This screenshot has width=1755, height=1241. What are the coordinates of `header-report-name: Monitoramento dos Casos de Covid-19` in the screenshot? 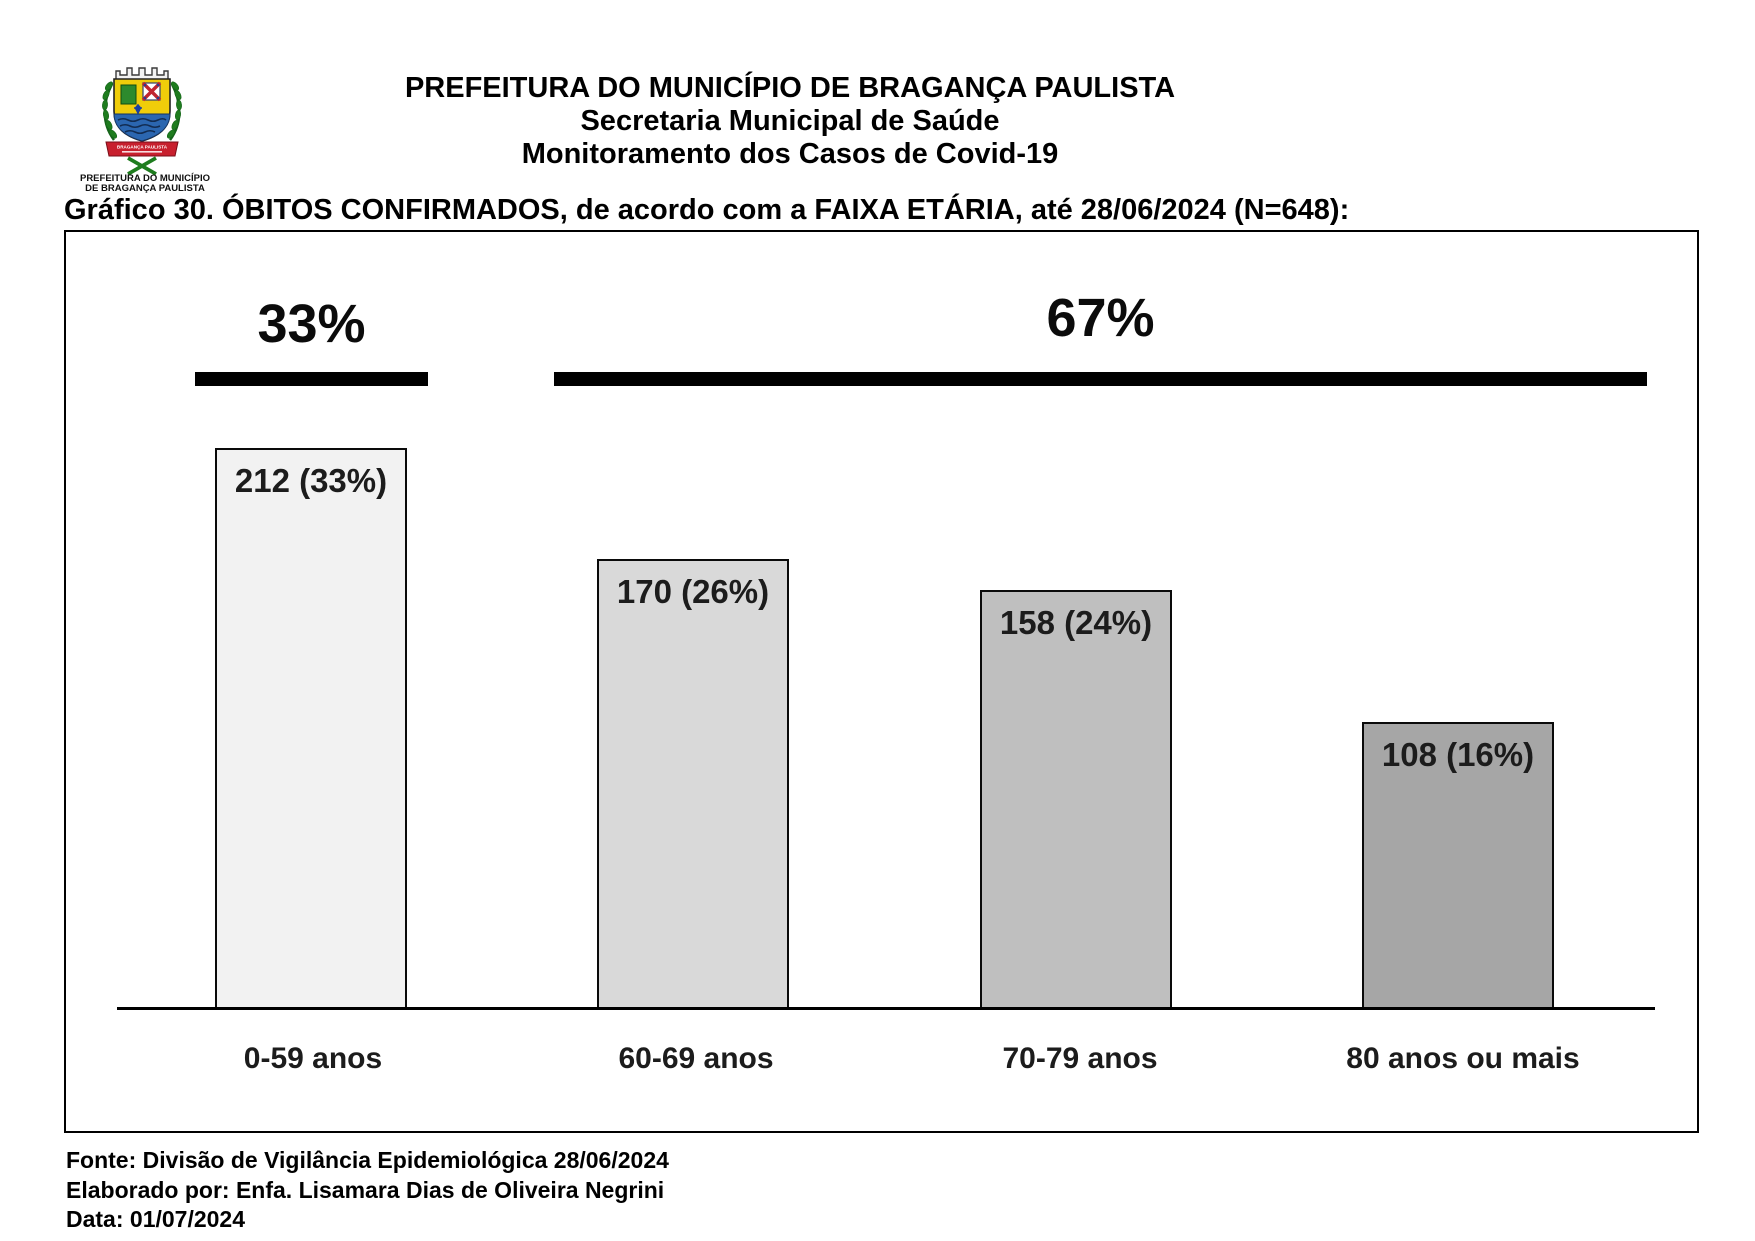 It's located at (790, 154).